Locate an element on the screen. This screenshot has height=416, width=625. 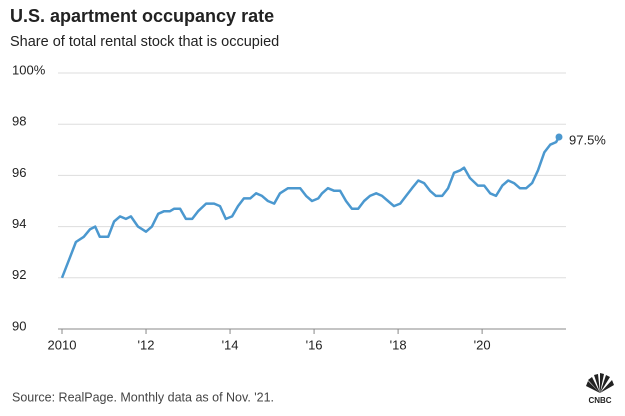
x-tick-label: '14 is located at coordinates (230, 344).